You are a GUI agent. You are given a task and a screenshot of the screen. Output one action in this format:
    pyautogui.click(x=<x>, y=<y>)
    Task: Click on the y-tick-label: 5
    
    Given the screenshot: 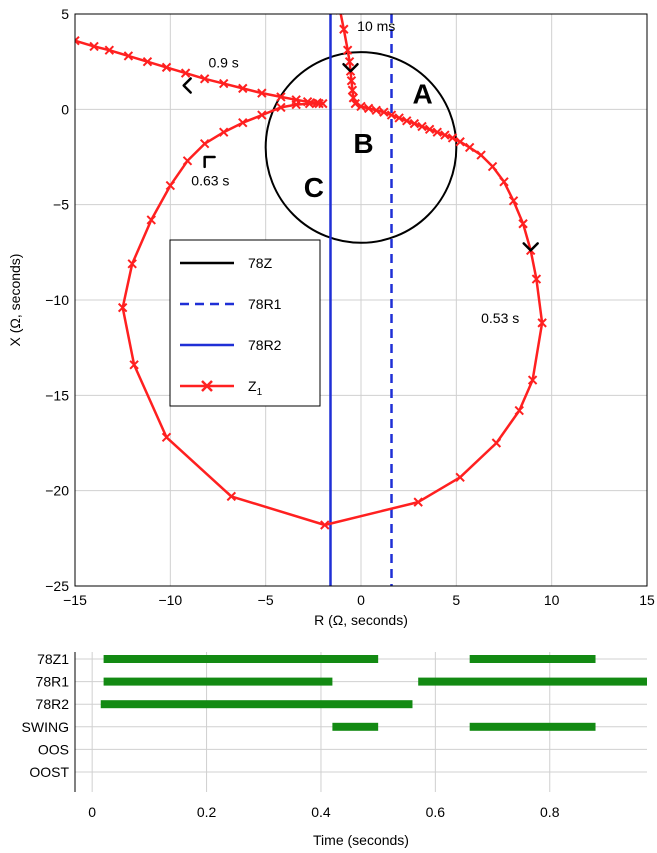 What is the action you would take?
    pyautogui.click(x=65, y=14)
    